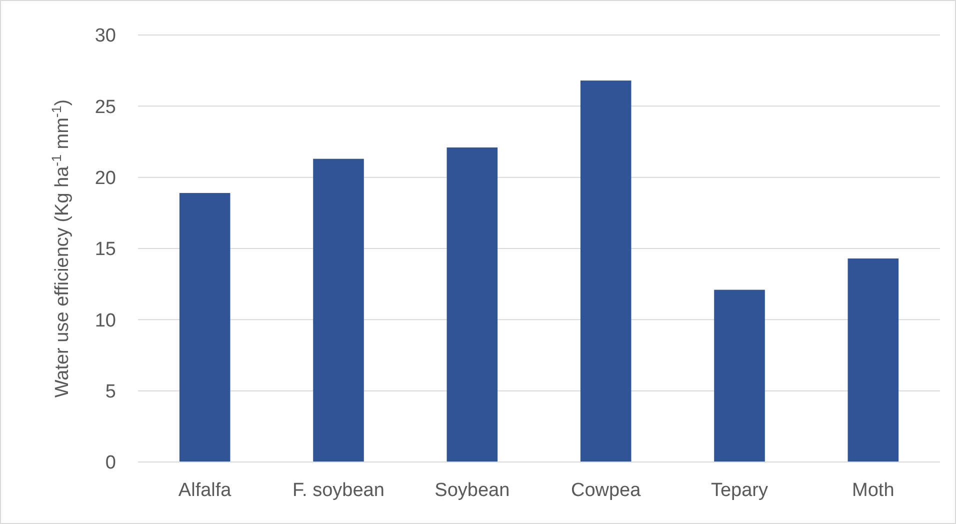  What do you see at coordinates (606, 490) in the screenshot?
I see `x-tick-label: Cowpea` at bounding box center [606, 490].